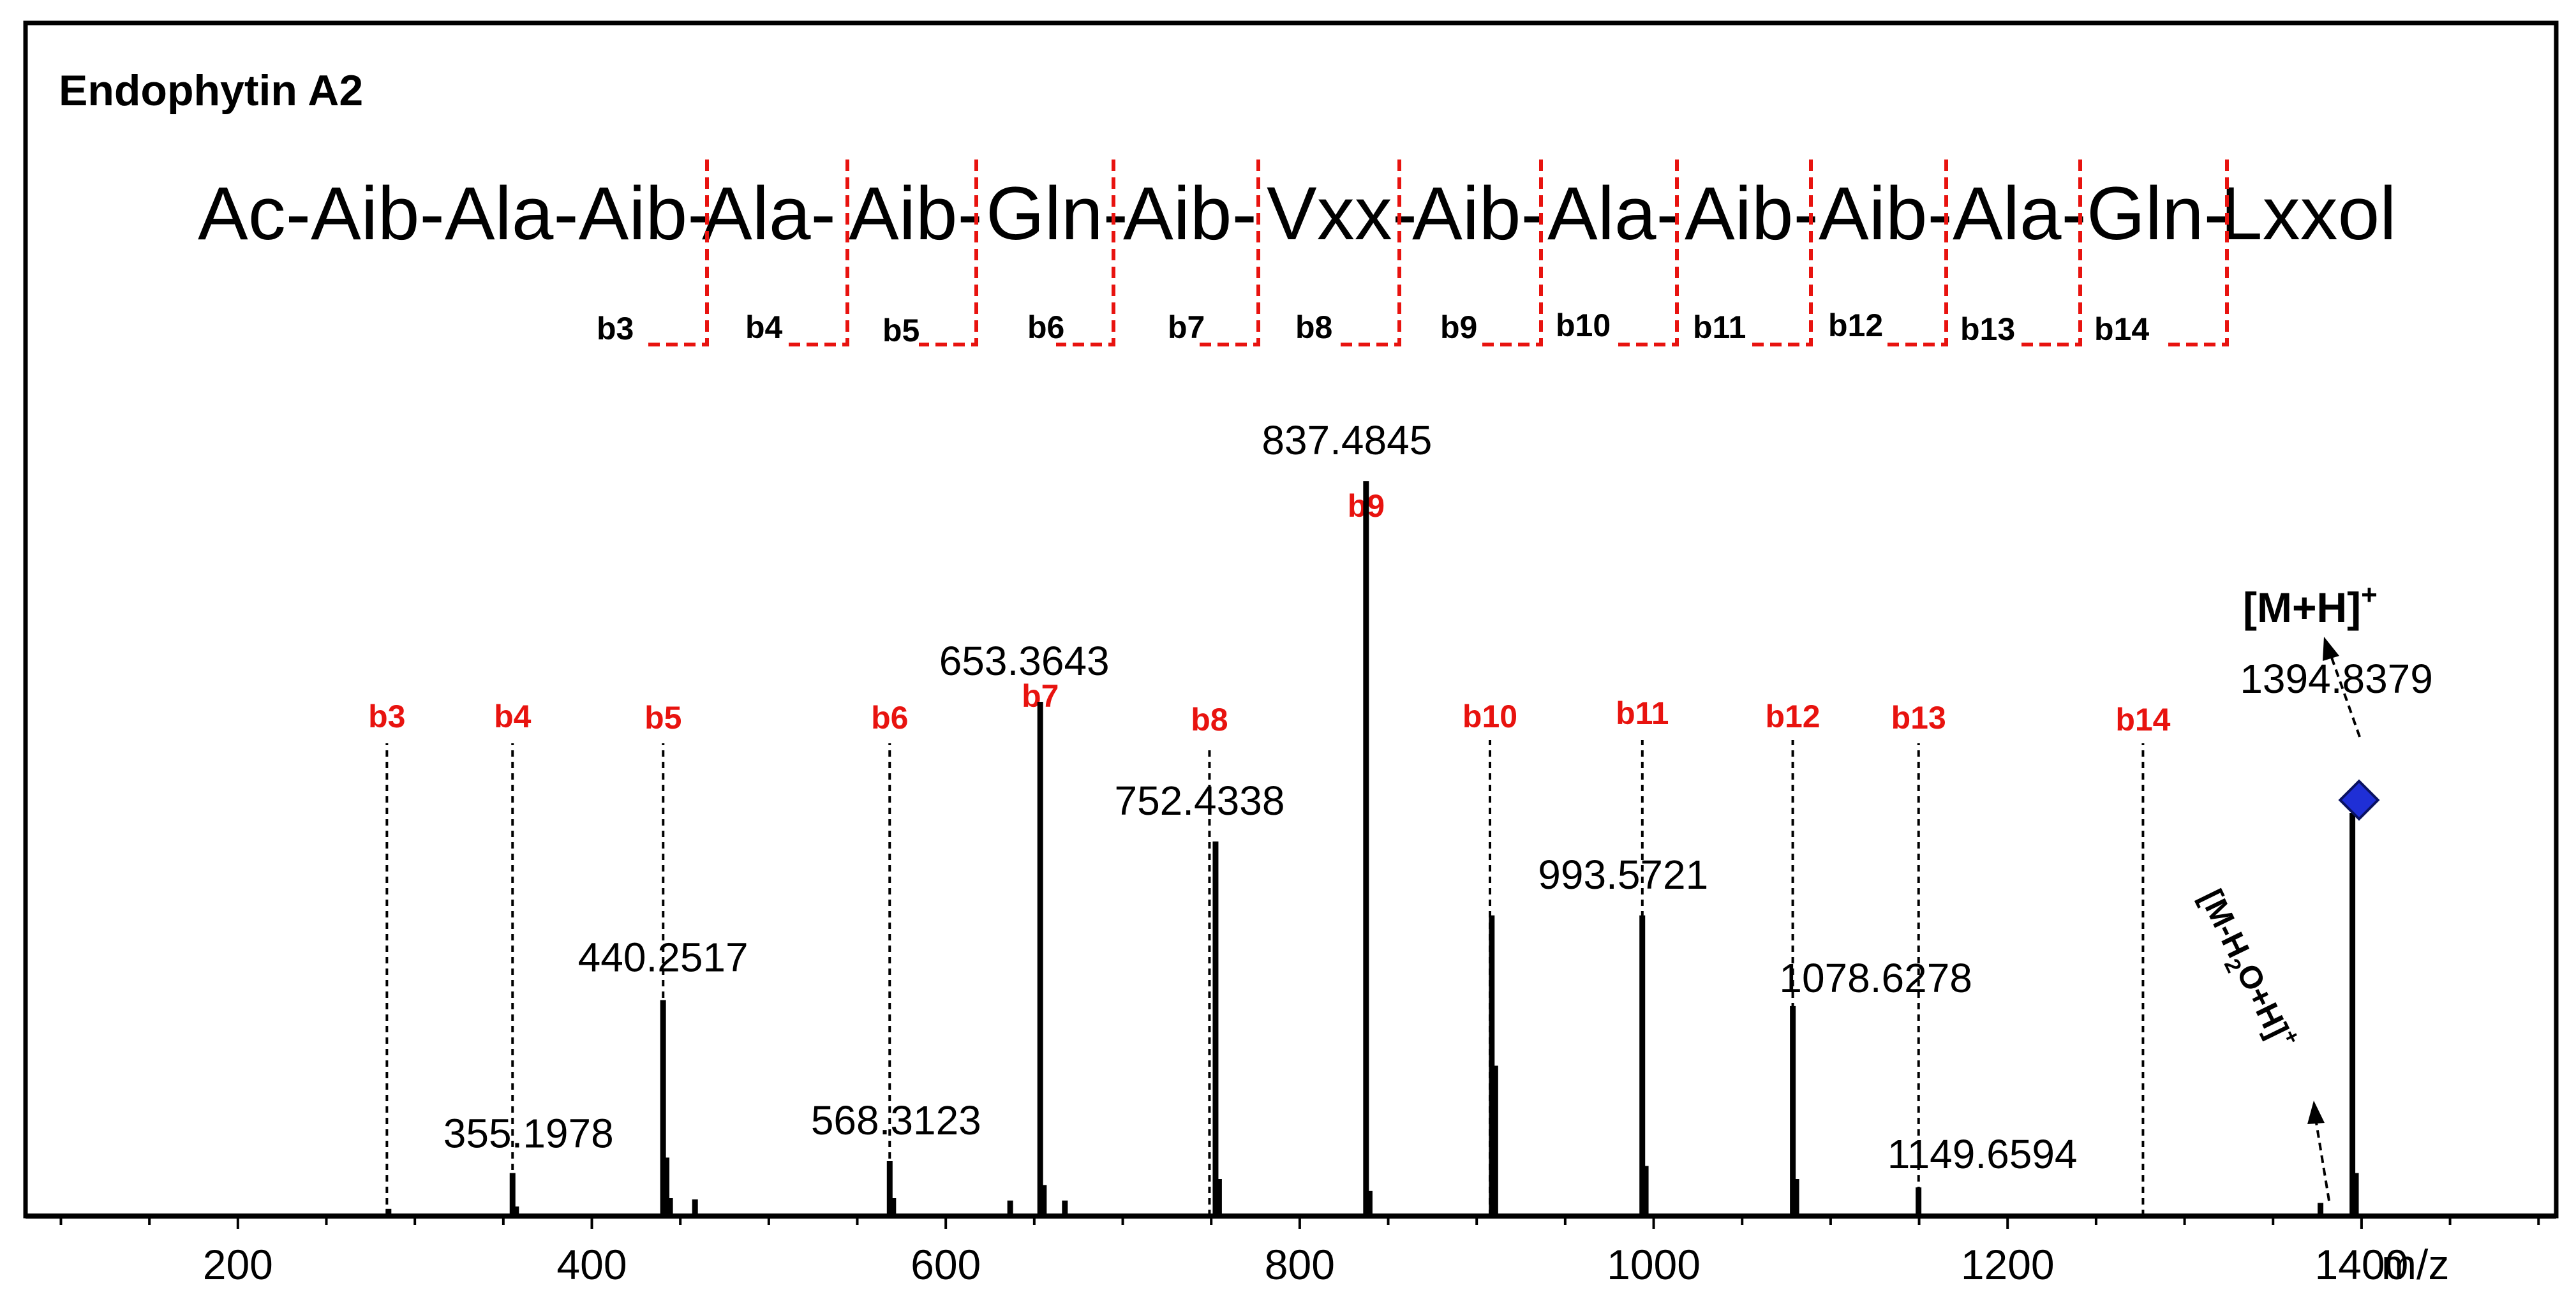 The height and width of the screenshot is (1306, 2576). What do you see at coordinates (513, 716) in the screenshot?
I see `fragment-marker-label: b4` at bounding box center [513, 716].